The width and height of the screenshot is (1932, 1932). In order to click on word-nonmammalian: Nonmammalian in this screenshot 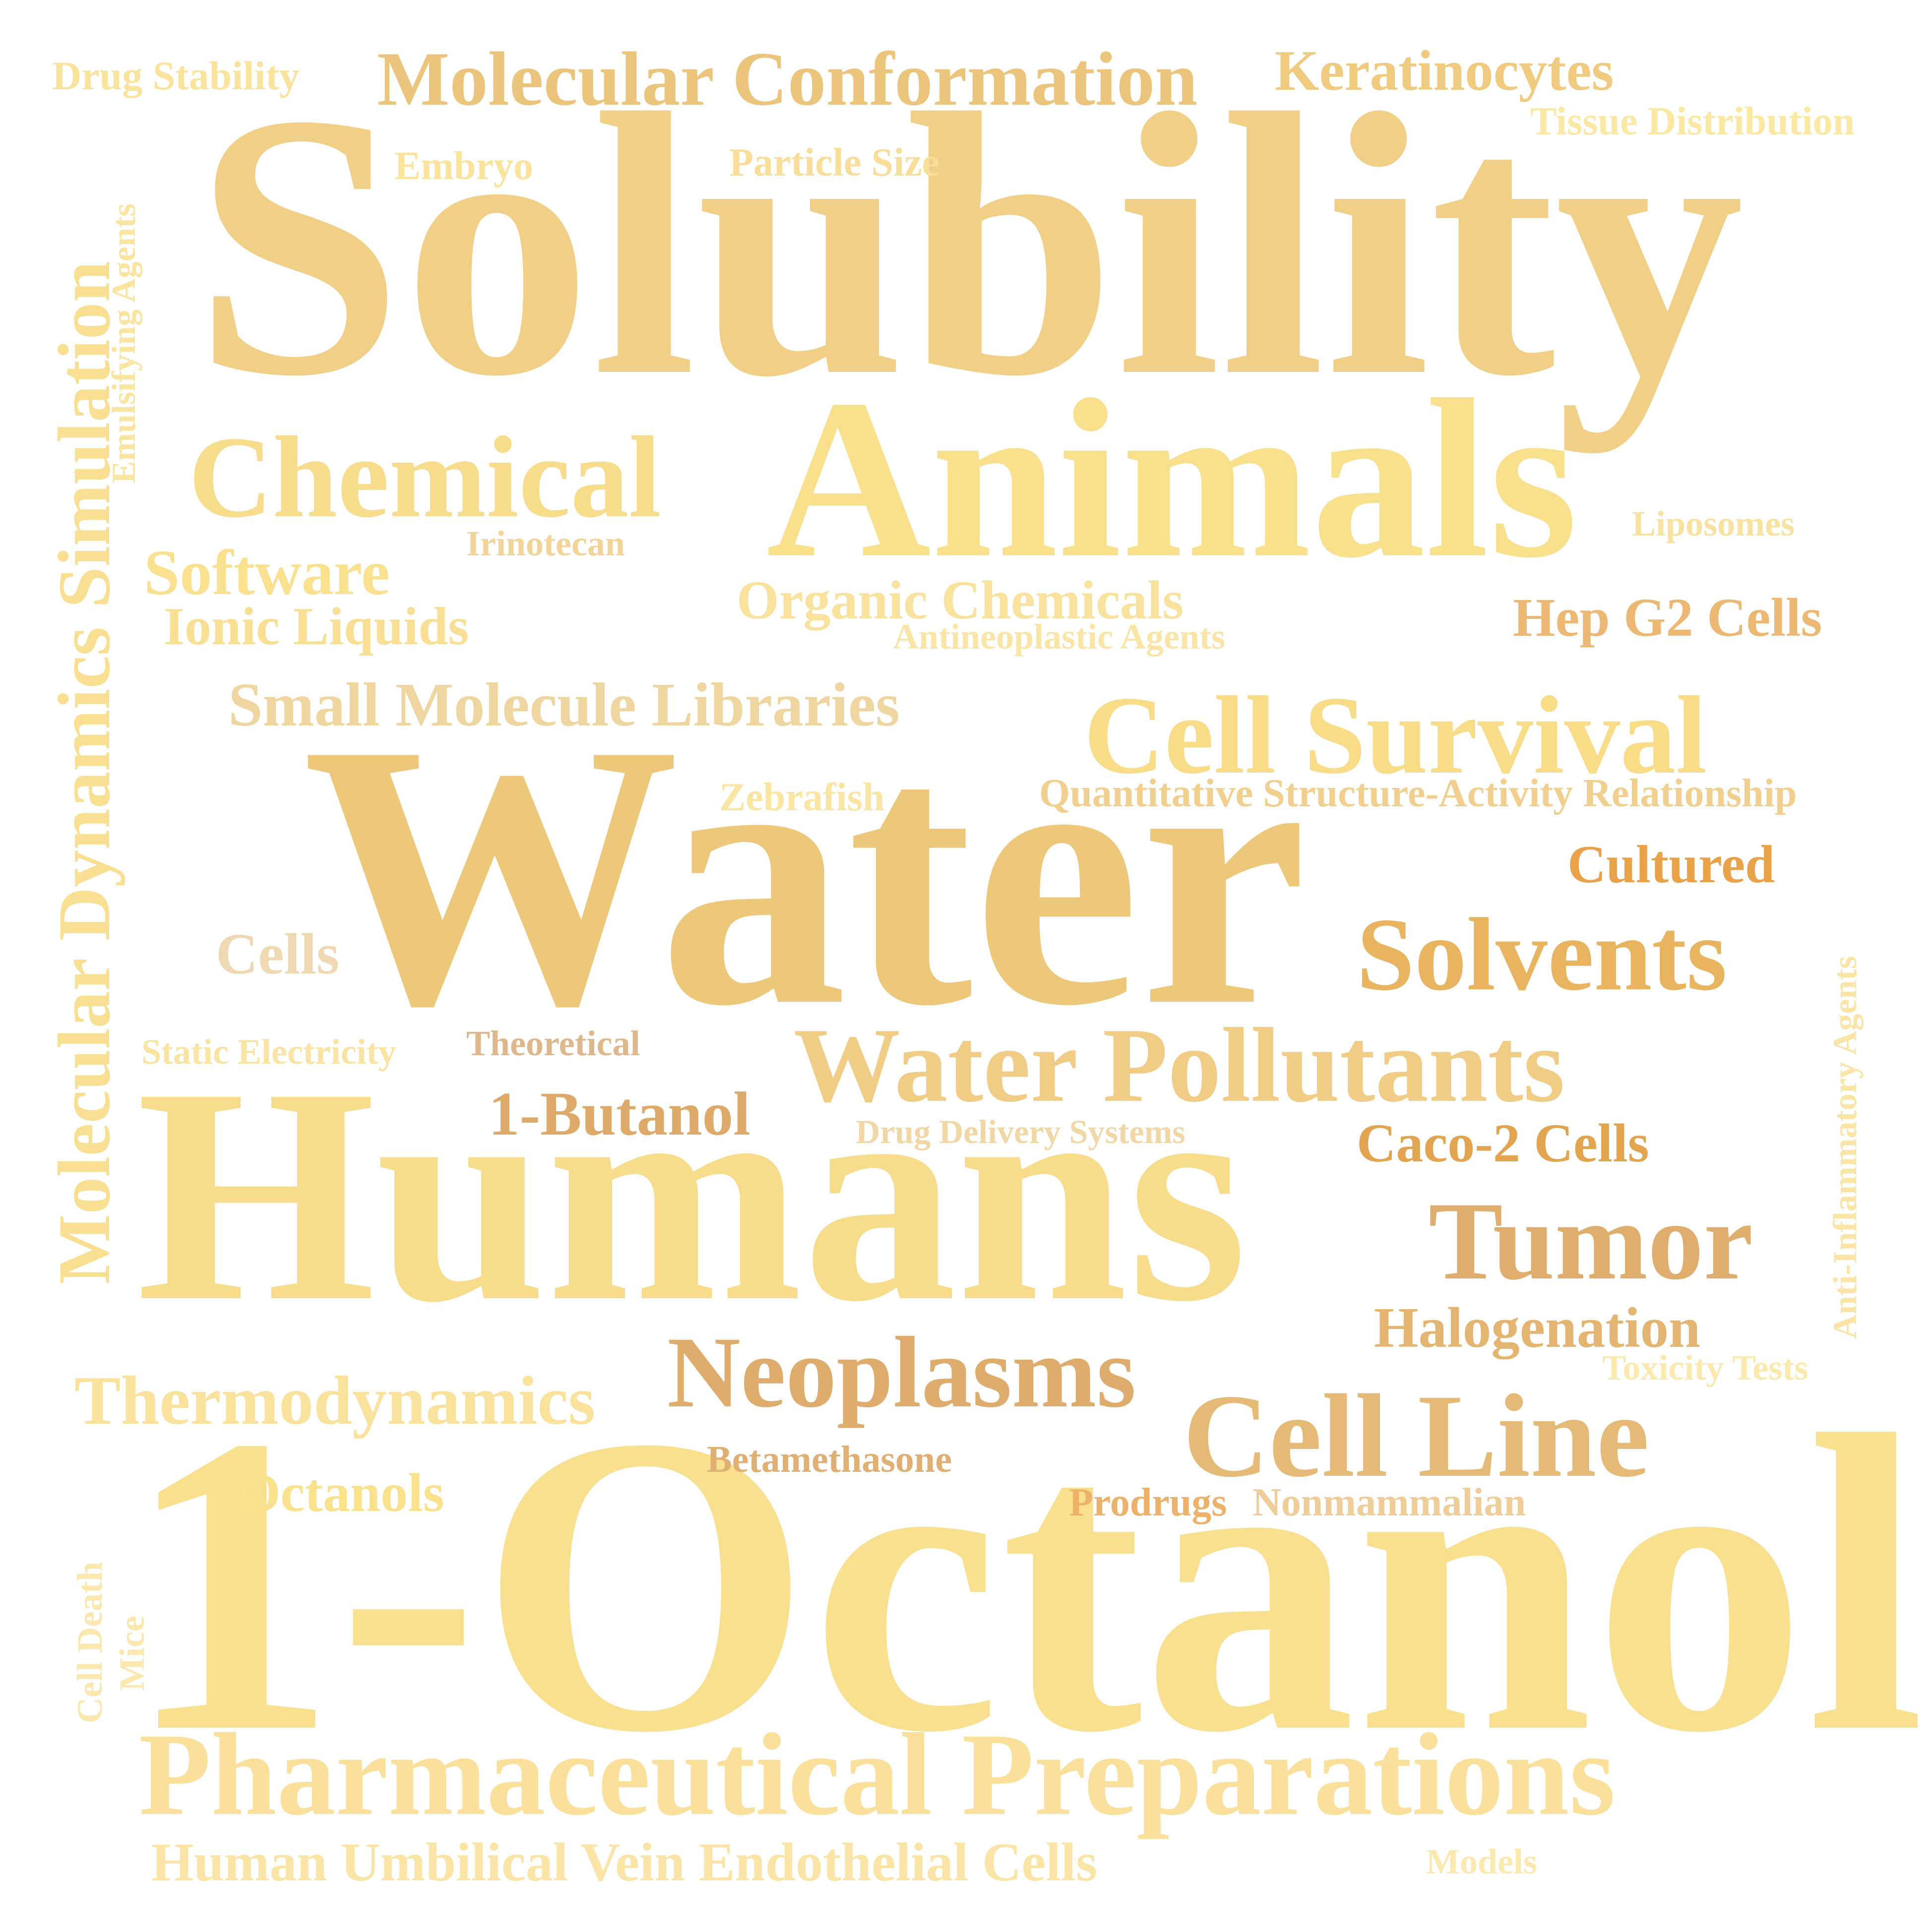, I will do `click(1389, 1502)`.